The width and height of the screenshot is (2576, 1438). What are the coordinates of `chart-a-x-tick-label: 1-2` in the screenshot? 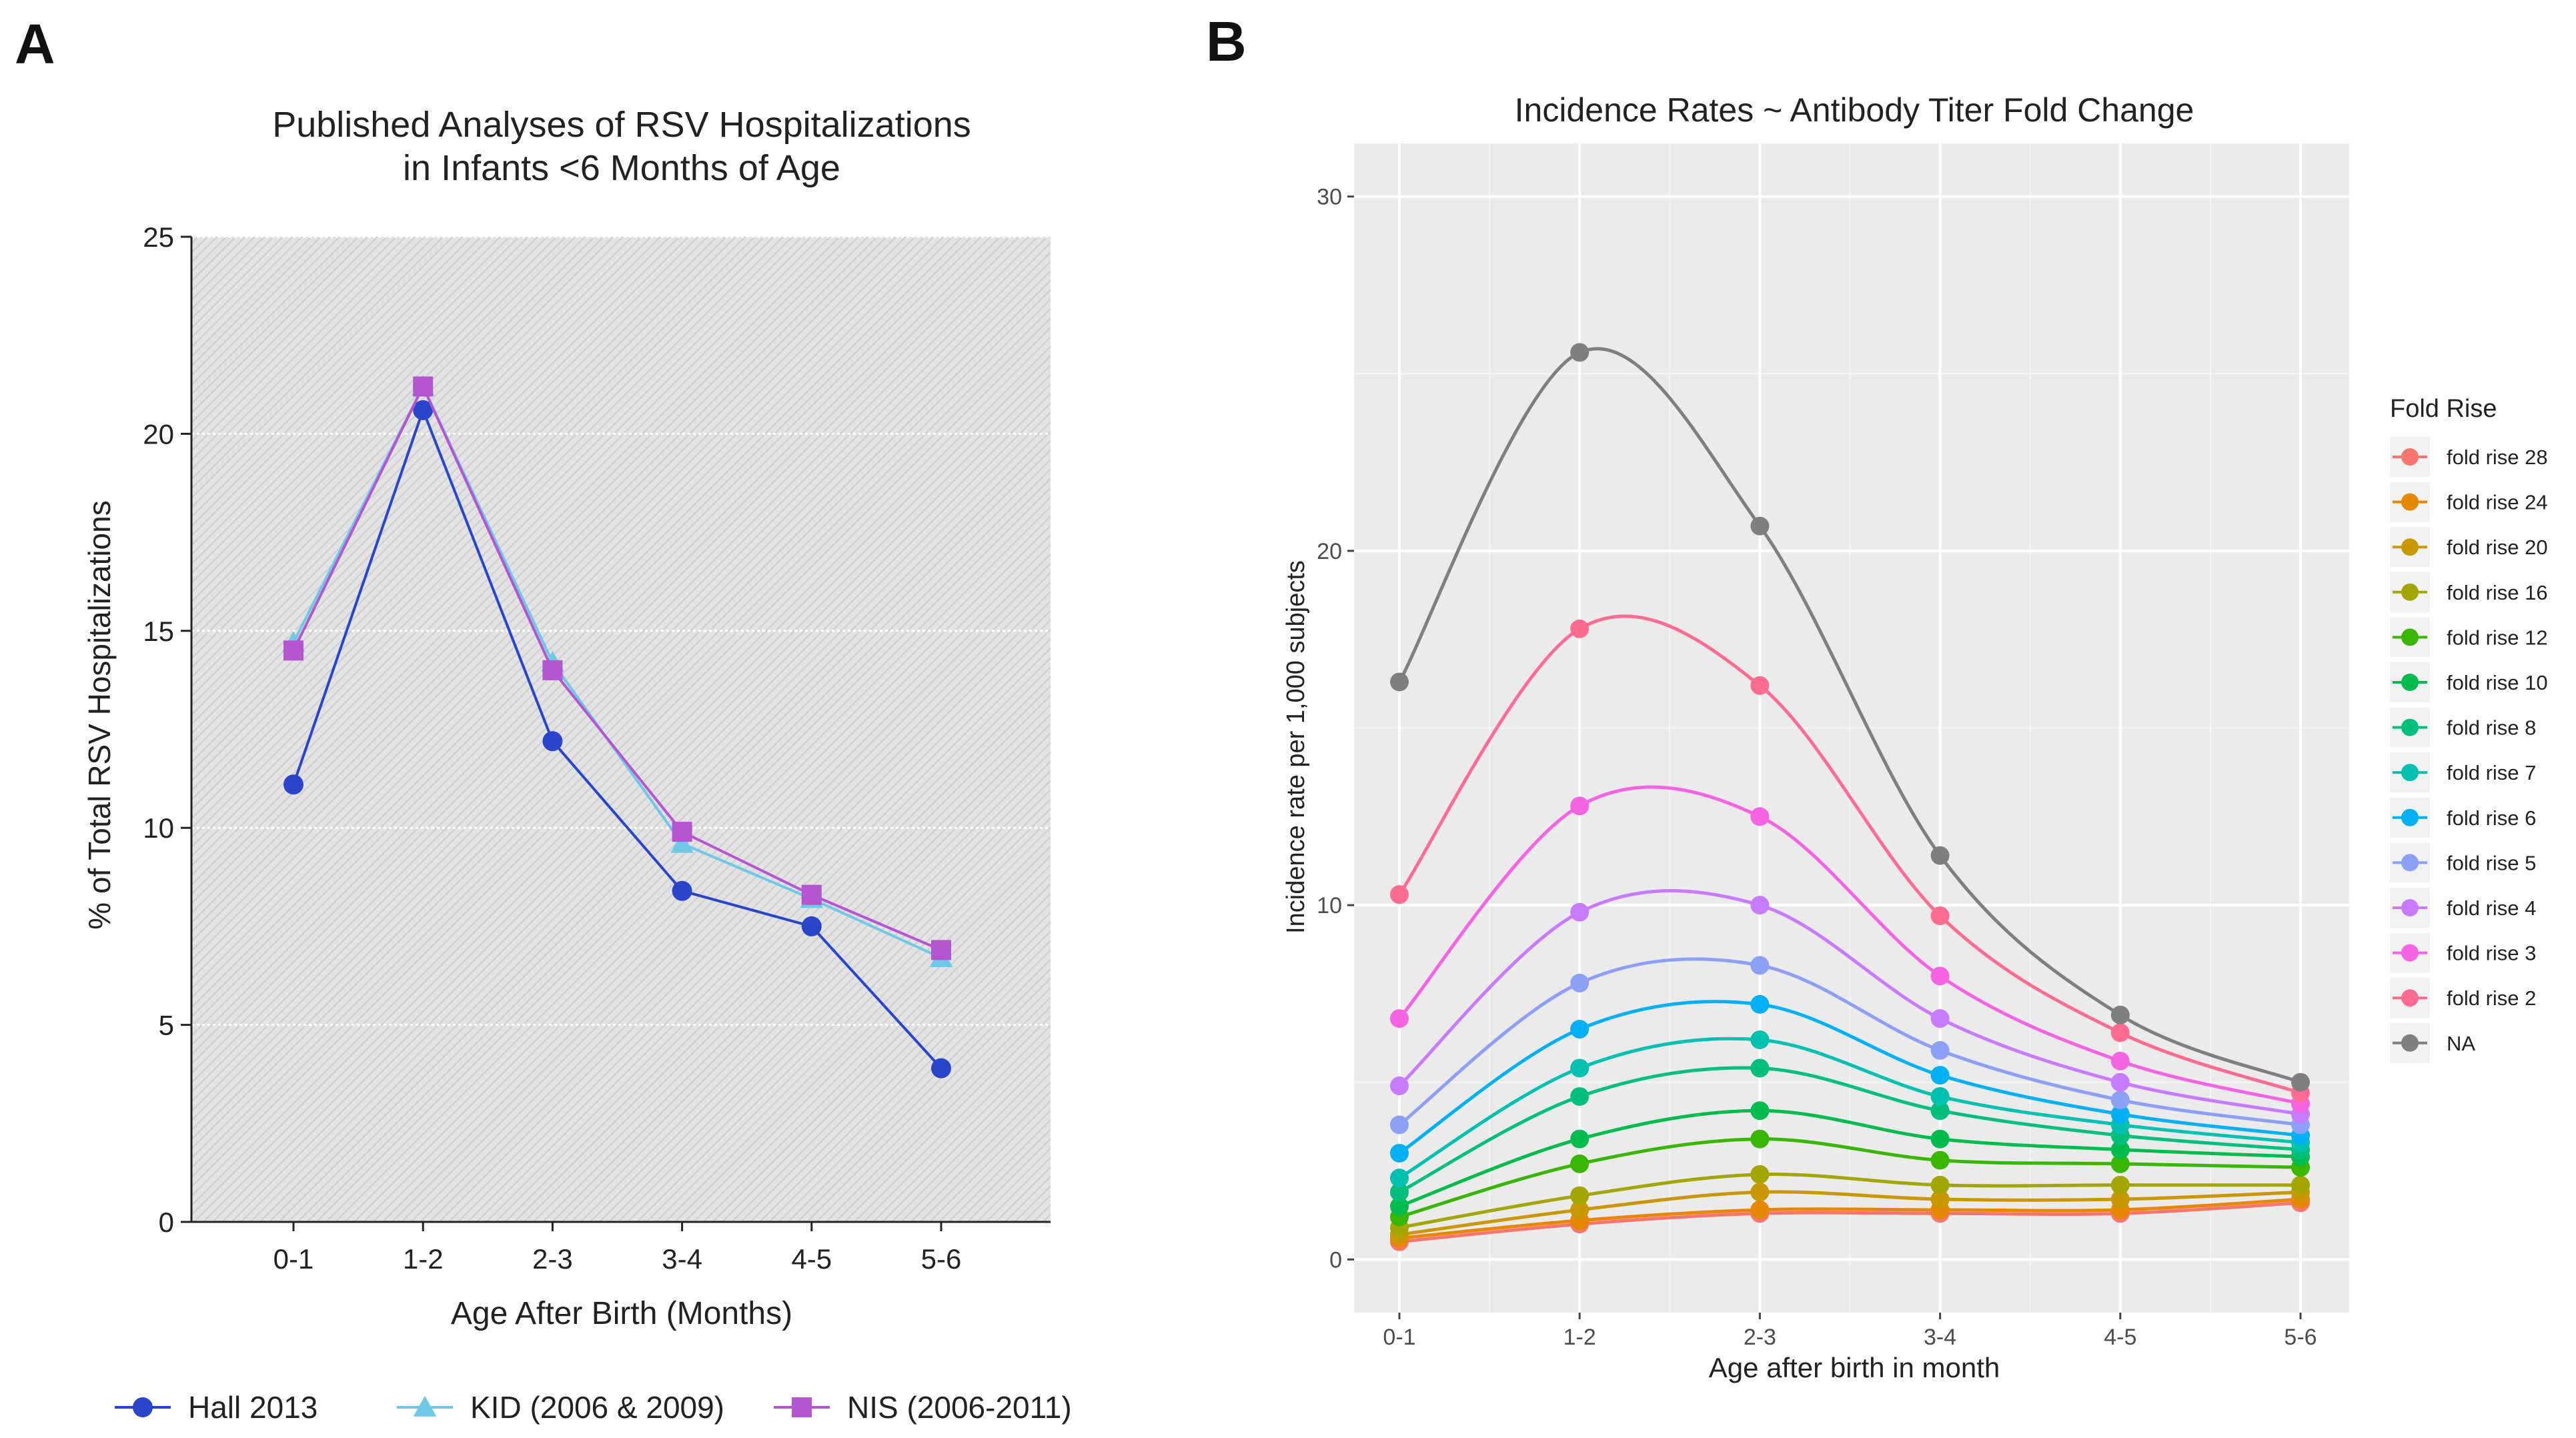 It's located at (423, 1259).